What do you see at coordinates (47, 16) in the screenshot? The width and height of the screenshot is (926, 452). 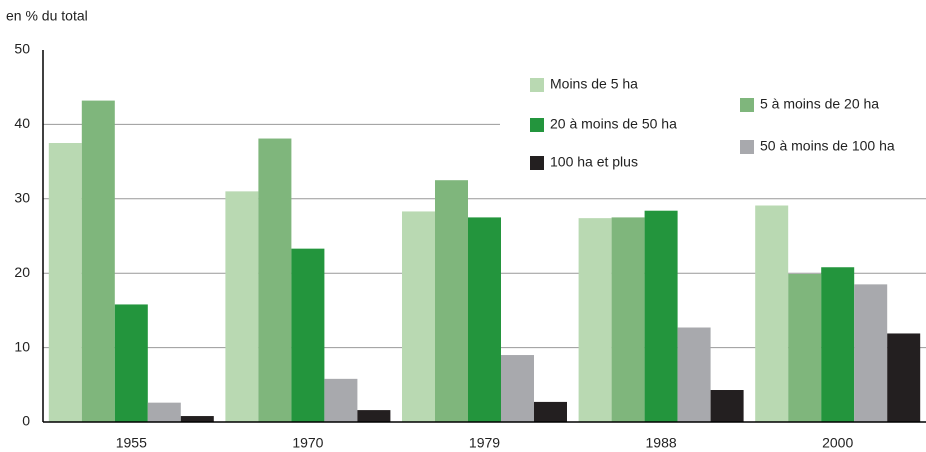 I see `y-axis-label: en % du total` at bounding box center [47, 16].